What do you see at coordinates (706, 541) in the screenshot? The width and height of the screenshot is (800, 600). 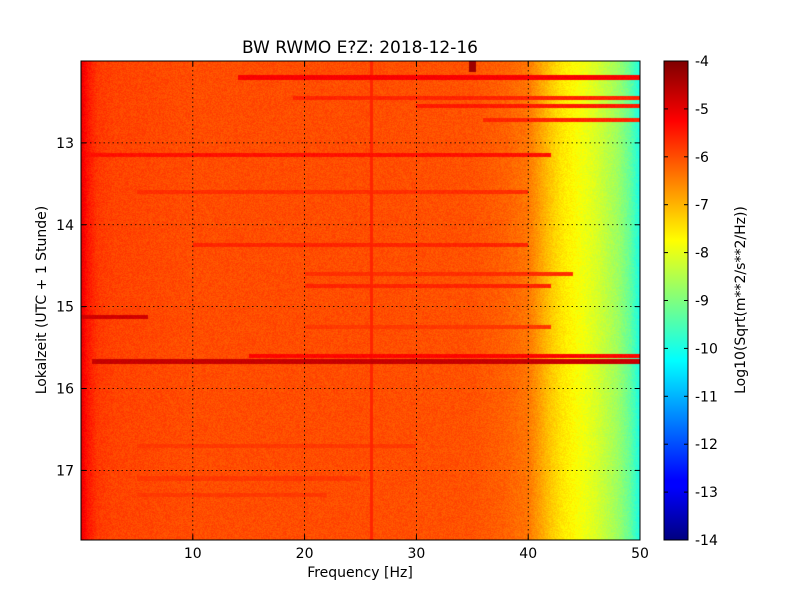 I see `colorbar-tick-label: -14` at bounding box center [706, 541].